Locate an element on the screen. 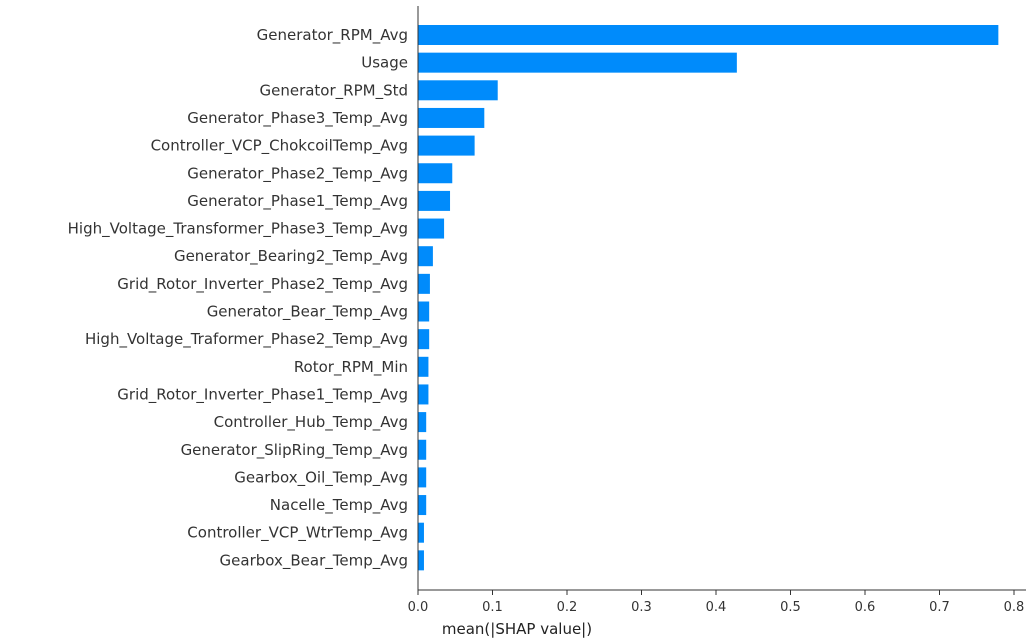 The width and height of the screenshot is (1032, 641). bar-Rotor_RPM_Min is located at coordinates (423, 366).